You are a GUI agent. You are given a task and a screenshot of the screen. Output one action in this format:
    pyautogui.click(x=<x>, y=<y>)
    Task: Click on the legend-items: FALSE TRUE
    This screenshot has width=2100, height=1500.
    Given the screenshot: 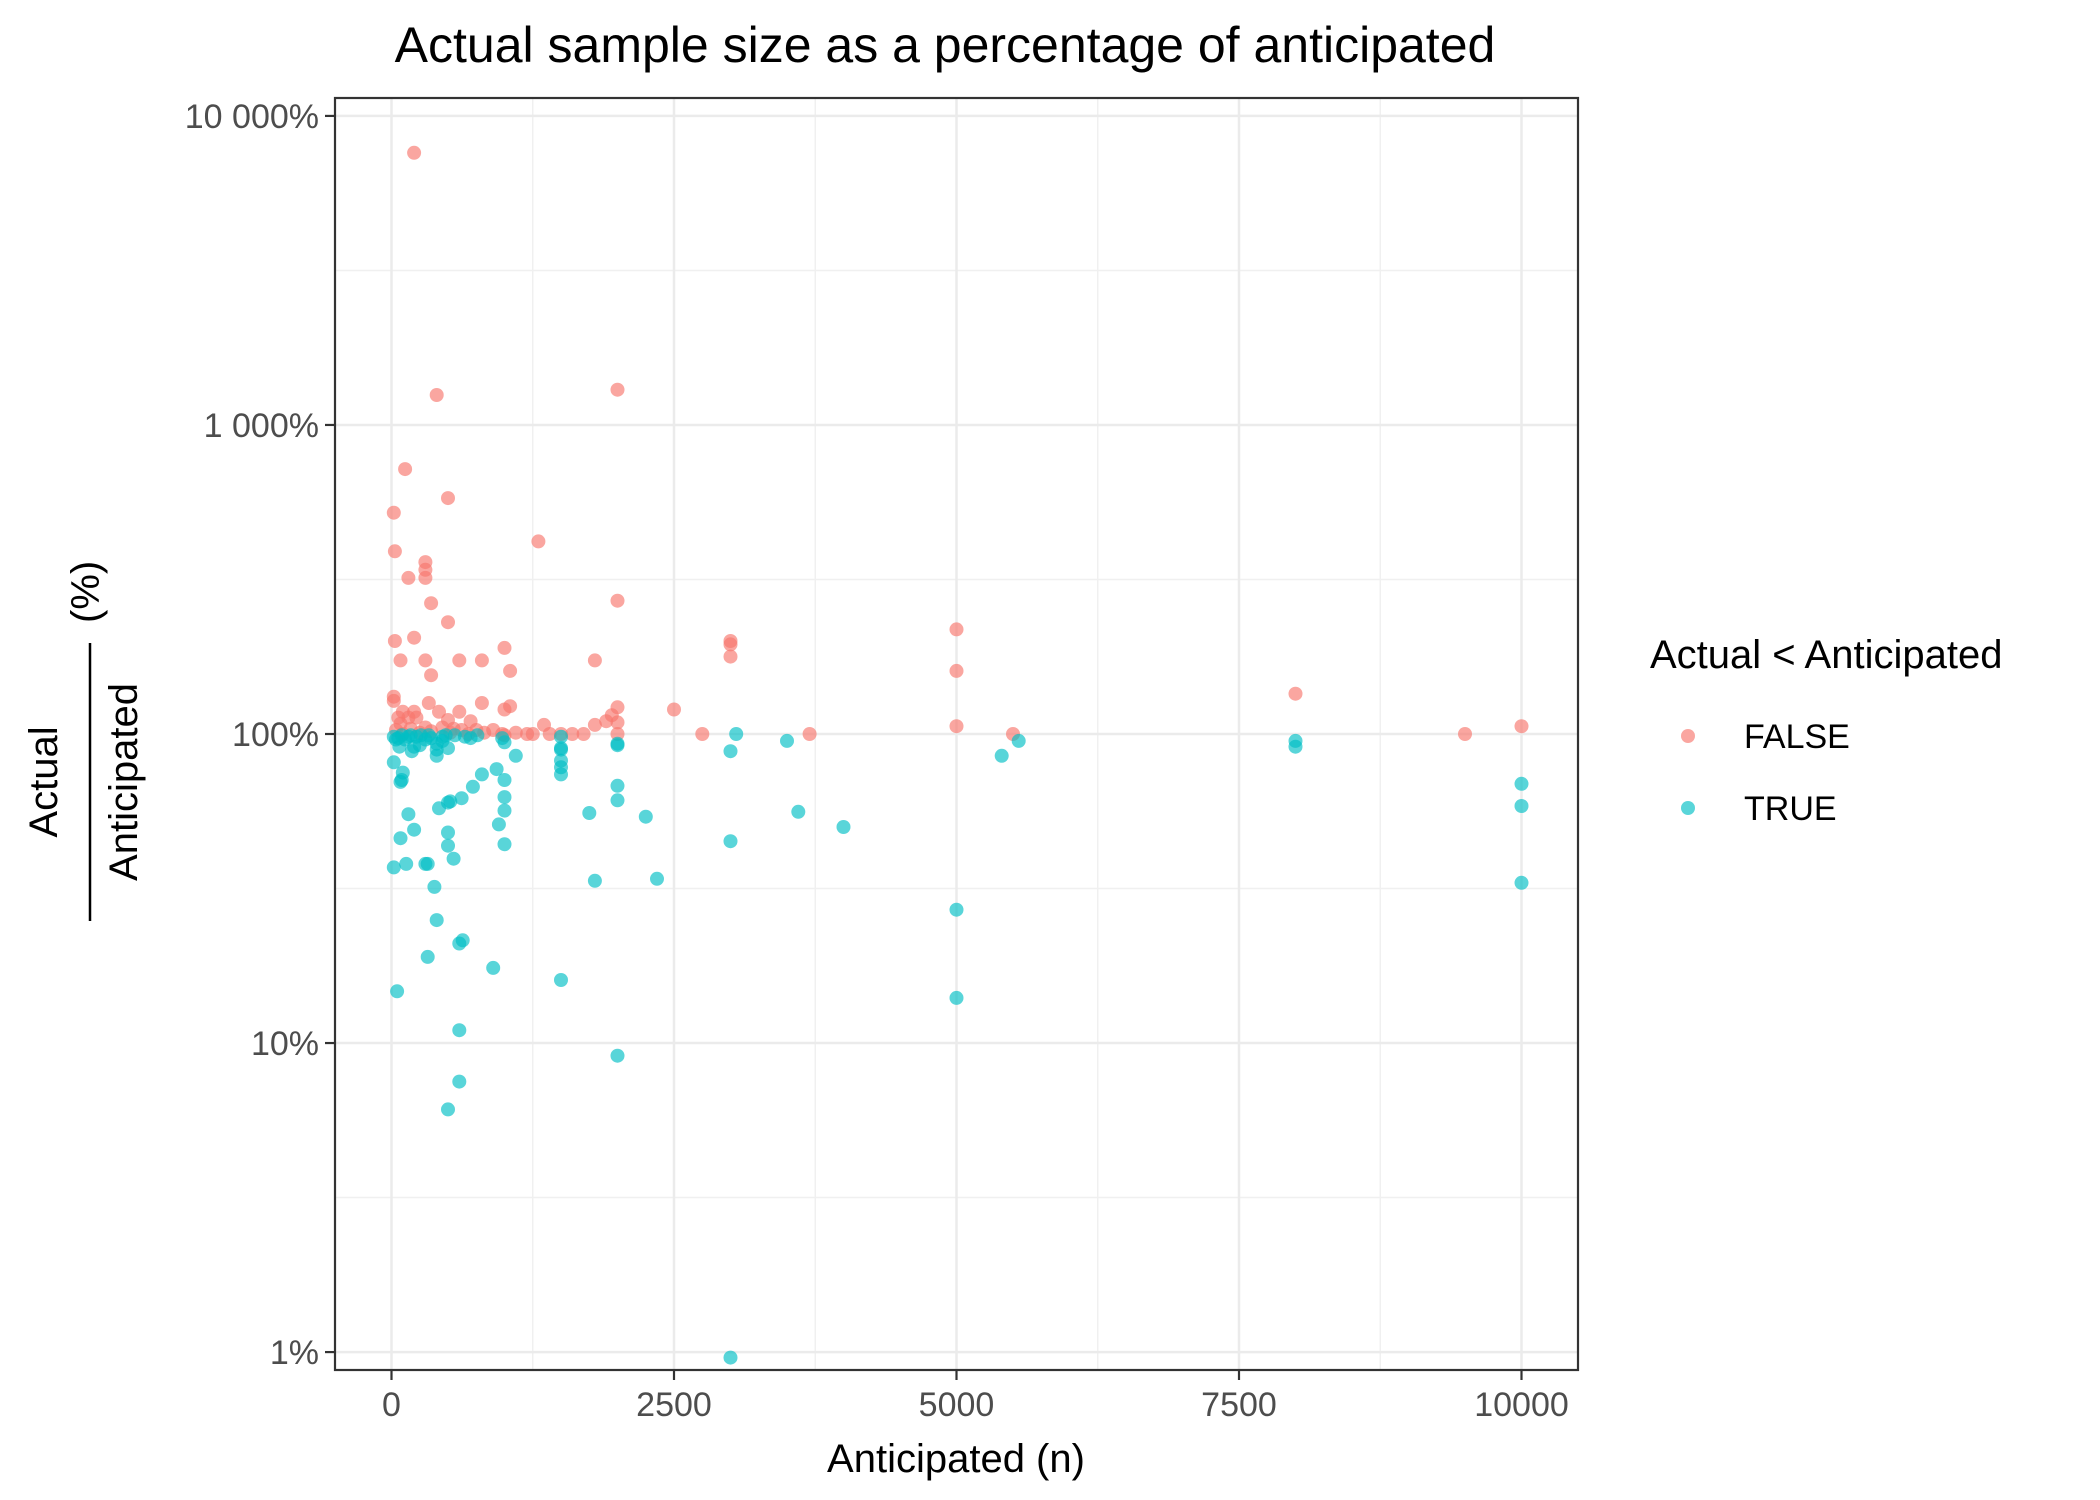 What is the action you would take?
    pyautogui.click(x=1765, y=773)
    